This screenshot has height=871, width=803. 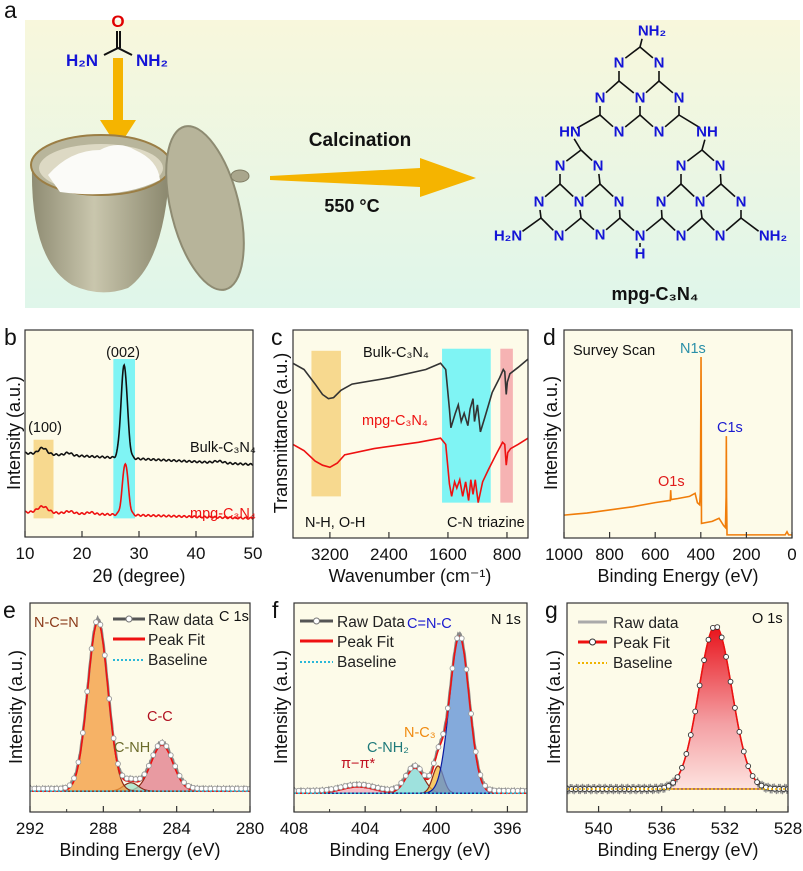 I want to click on f-legend-fit: Peak Fit, so click(x=366, y=642).